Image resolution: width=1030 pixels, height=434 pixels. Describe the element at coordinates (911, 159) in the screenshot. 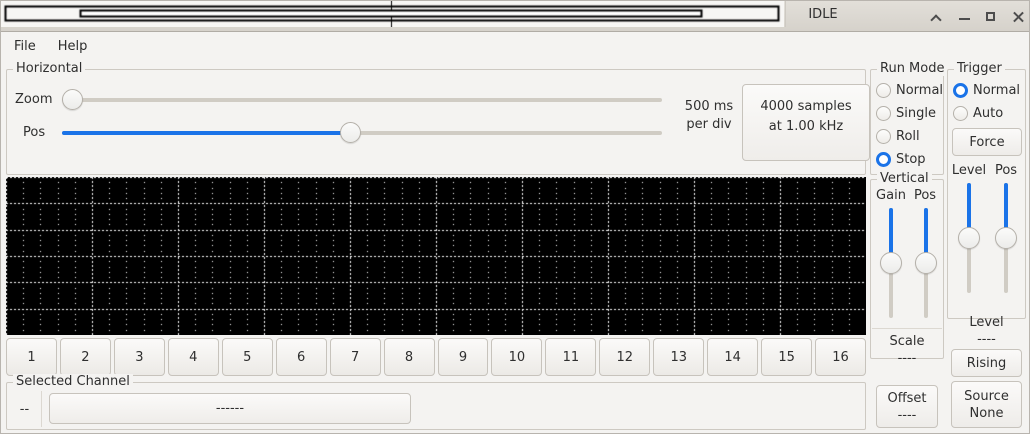

I see `run-mode-stop-label: Stop` at that location.